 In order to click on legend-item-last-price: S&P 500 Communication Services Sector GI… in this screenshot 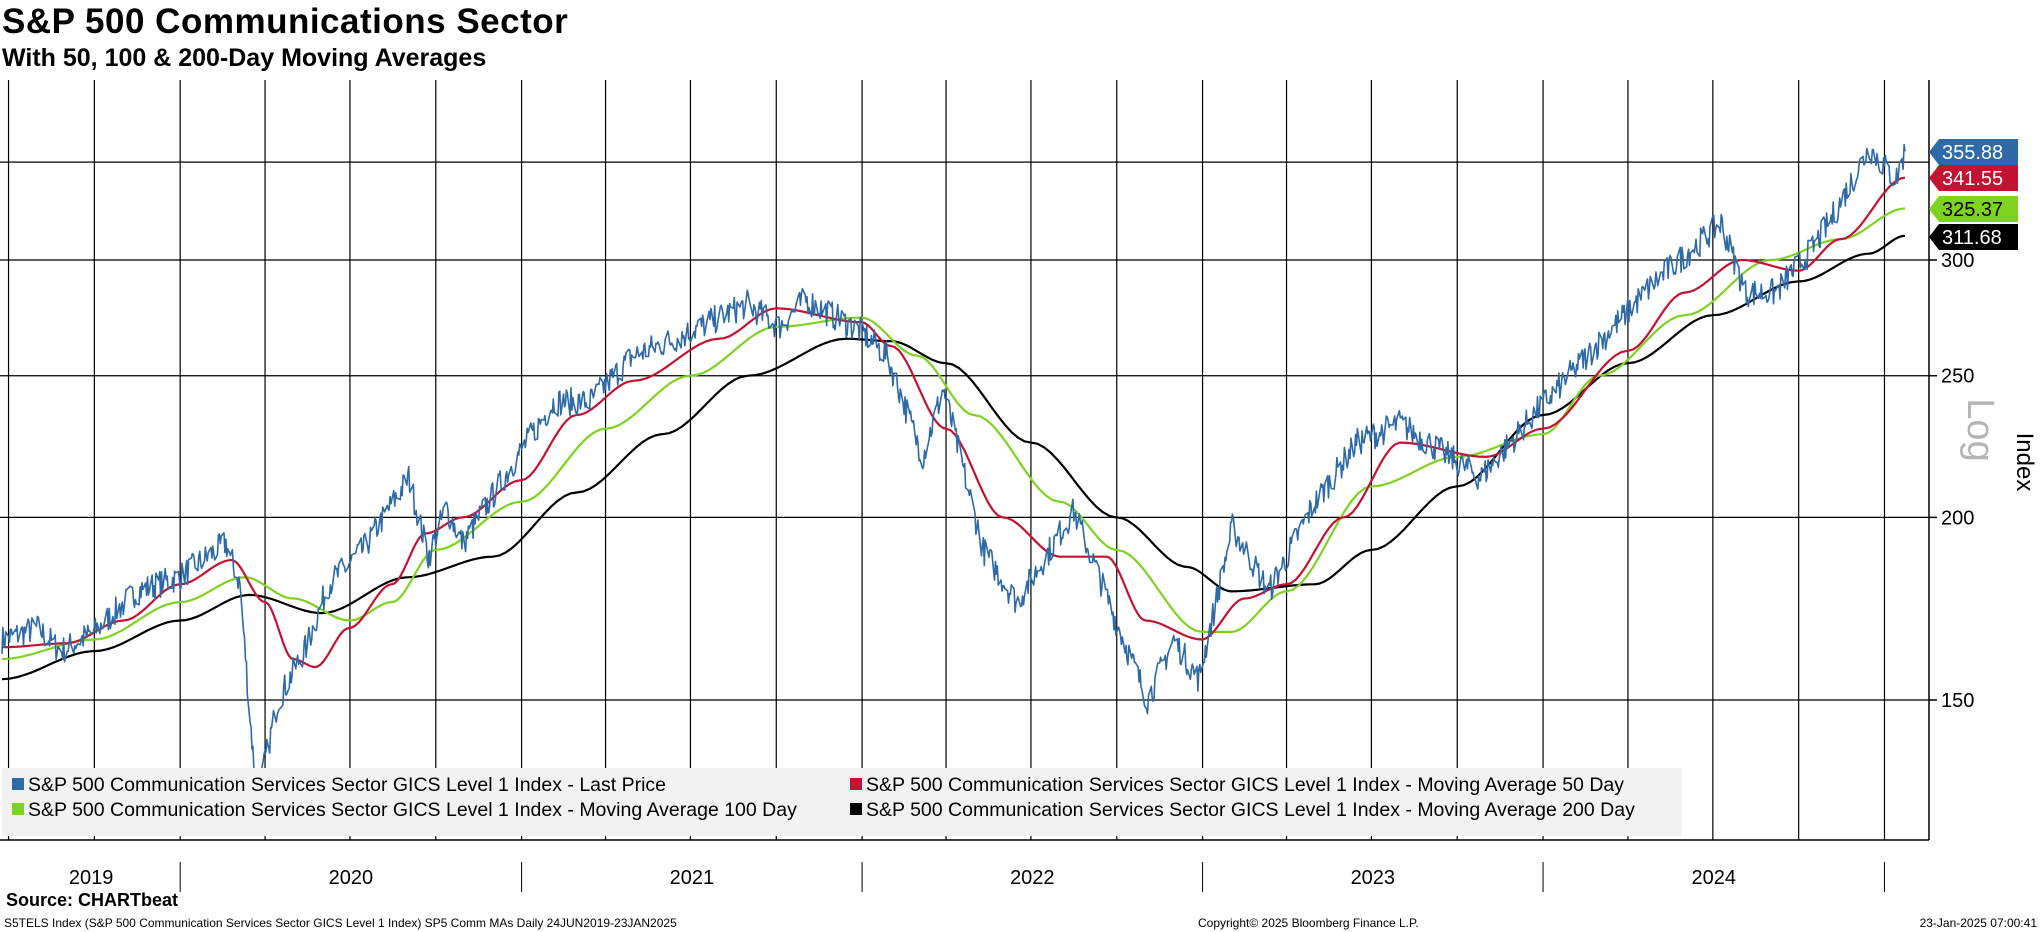, I will do `click(339, 785)`.